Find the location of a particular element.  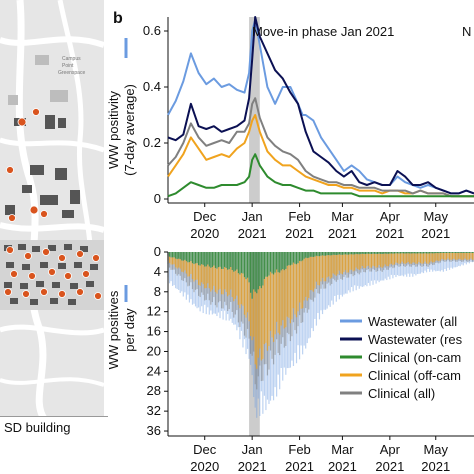

bottom-xtick-year: 2021 is located at coordinates (435, 466).